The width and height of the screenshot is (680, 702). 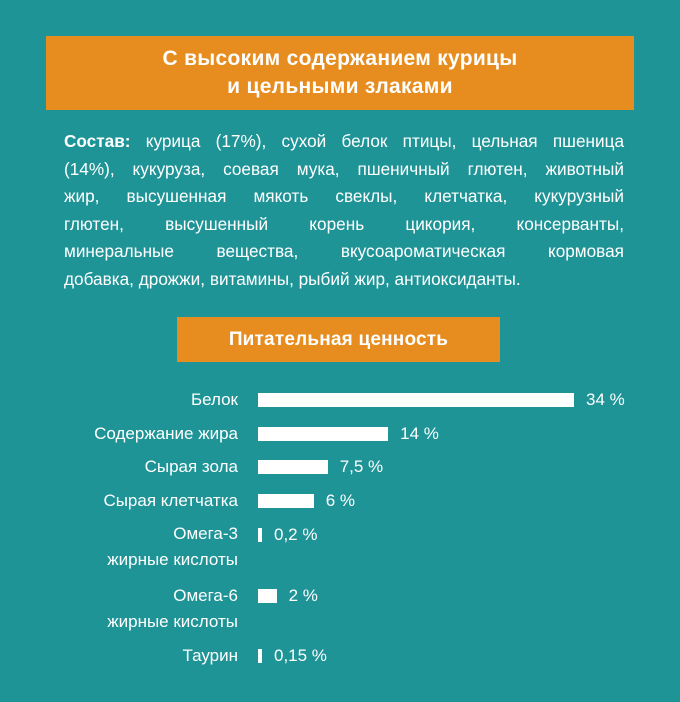 I want to click on category-label: Сырая зола, so click(x=191, y=466).